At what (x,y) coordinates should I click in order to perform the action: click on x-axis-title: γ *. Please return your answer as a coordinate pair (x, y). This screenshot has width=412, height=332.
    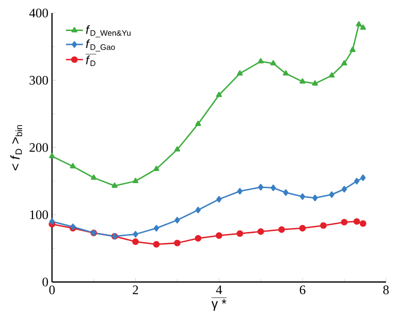
    Looking at the image, I should click on (218, 305).